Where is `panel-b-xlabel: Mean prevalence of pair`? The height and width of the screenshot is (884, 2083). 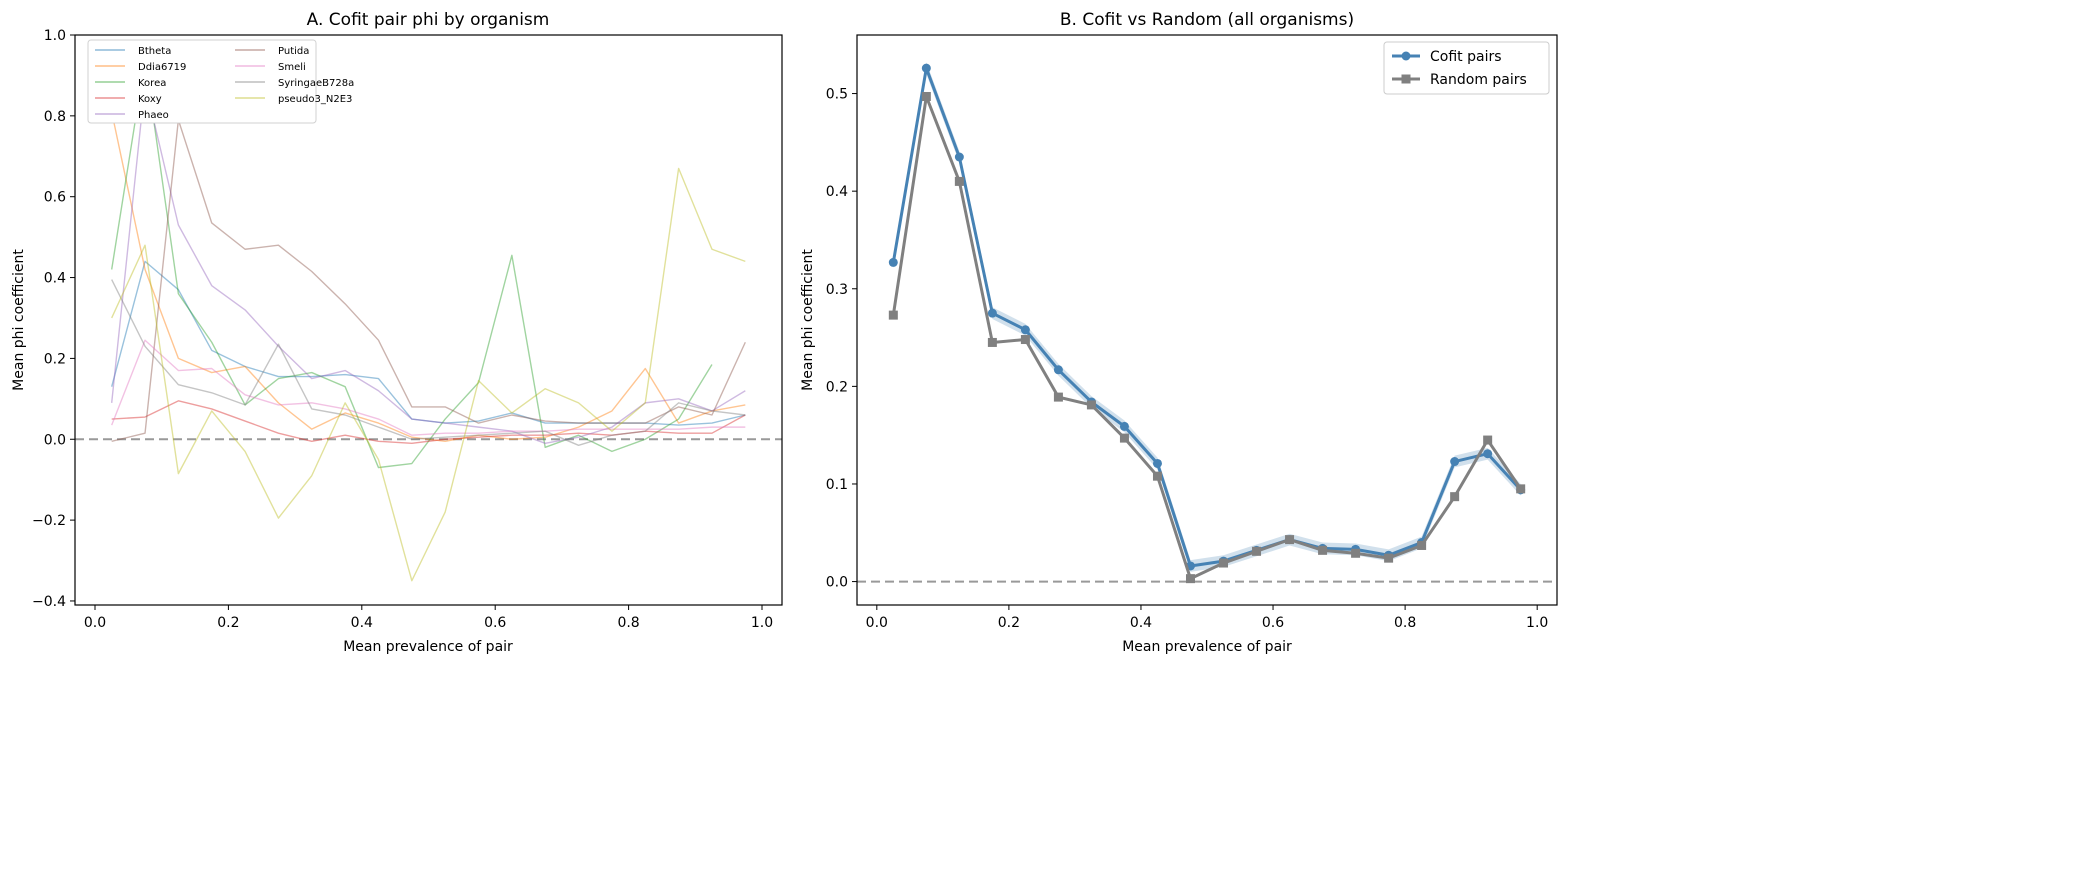 panel-b-xlabel: Mean prevalence of pair is located at coordinates (1207, 647).